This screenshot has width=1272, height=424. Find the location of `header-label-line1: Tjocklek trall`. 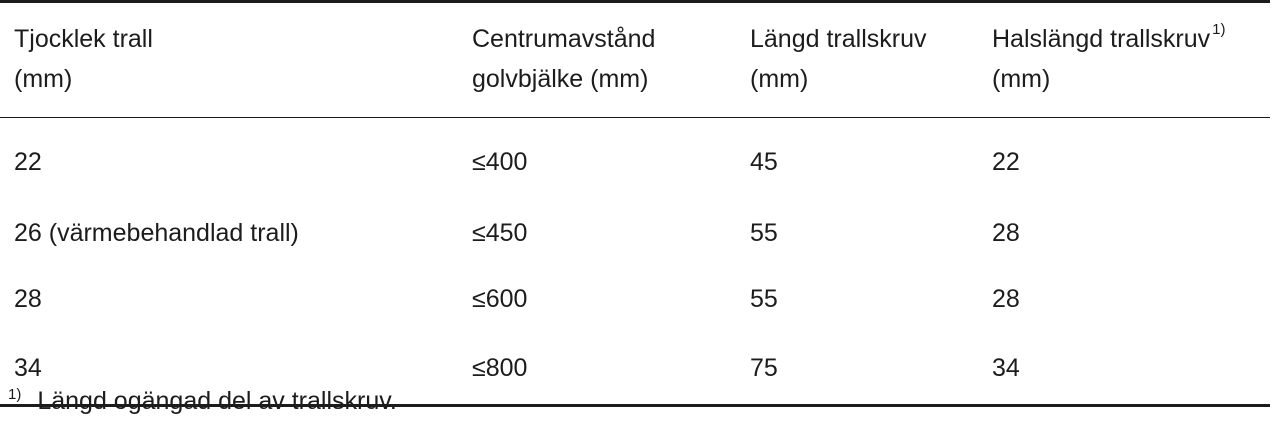

header-label-line1: Tjocklek trall is located at coordinates (83, 39).